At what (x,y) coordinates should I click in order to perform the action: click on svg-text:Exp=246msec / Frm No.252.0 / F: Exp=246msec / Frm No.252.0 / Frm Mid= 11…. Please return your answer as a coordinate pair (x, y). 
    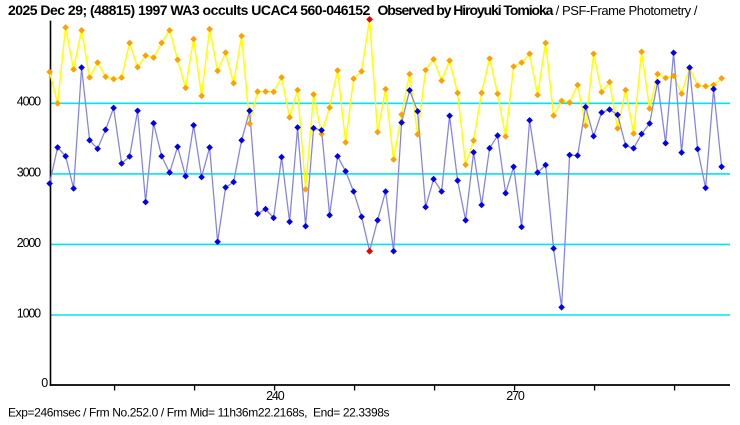
    Looking at the image, I should click on (199, 413).